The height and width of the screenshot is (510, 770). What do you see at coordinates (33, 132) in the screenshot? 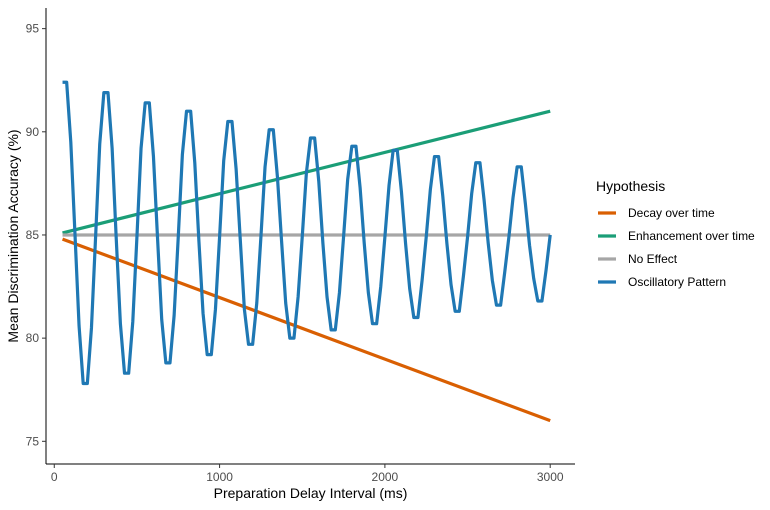
I see `y-tick-label: 90` at bounding box center [33, 132].